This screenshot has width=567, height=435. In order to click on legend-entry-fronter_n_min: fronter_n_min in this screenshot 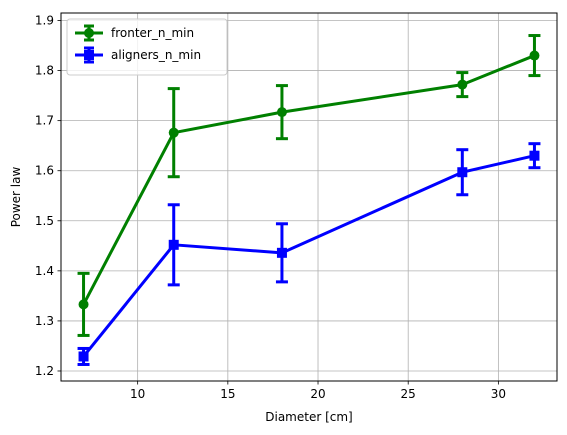, I will do `click(134, 33)`.